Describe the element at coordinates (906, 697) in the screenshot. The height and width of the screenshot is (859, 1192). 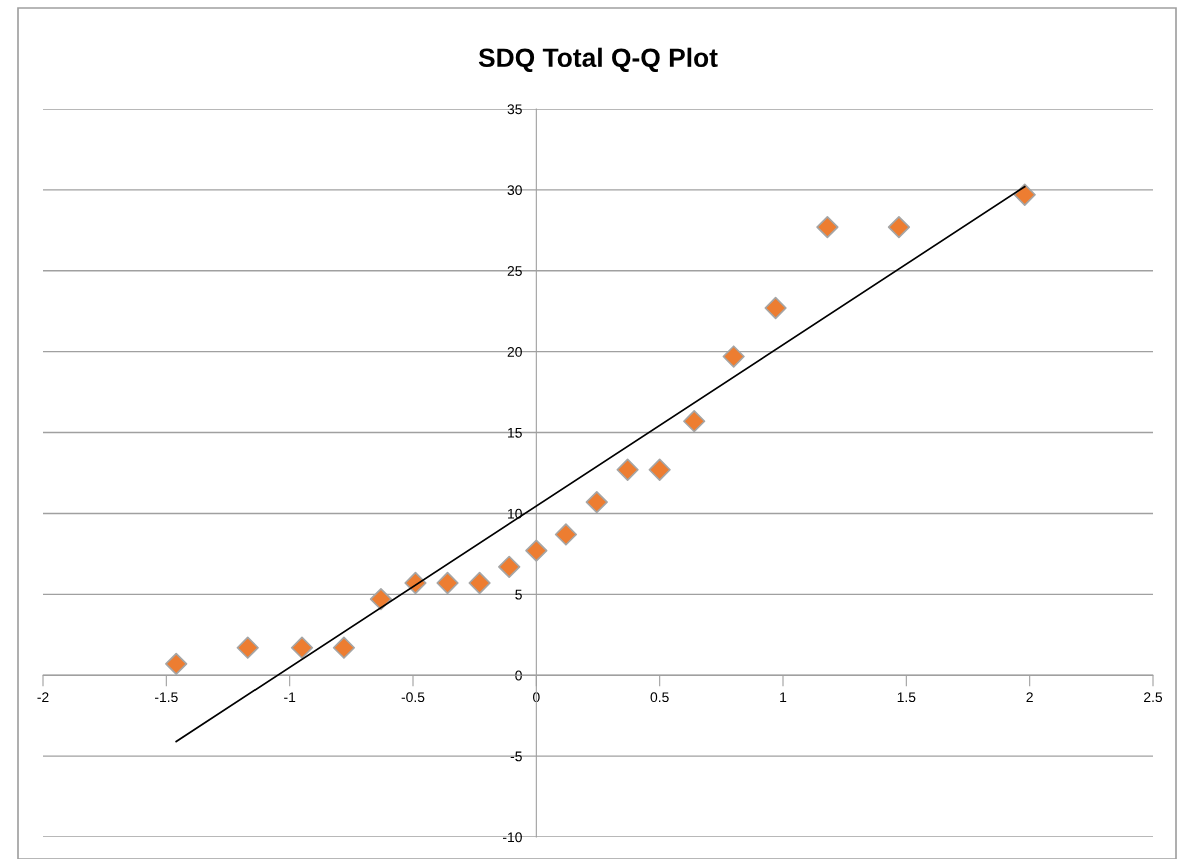
I see `x-tick-label: 1.5` at that location.